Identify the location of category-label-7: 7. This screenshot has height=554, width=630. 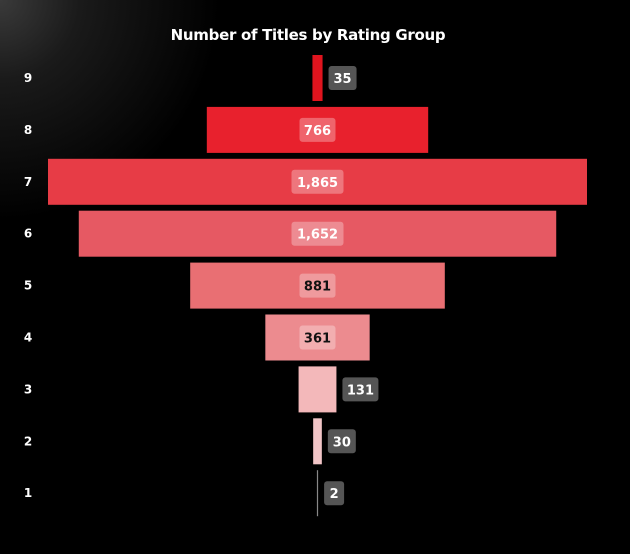
(28, 182).